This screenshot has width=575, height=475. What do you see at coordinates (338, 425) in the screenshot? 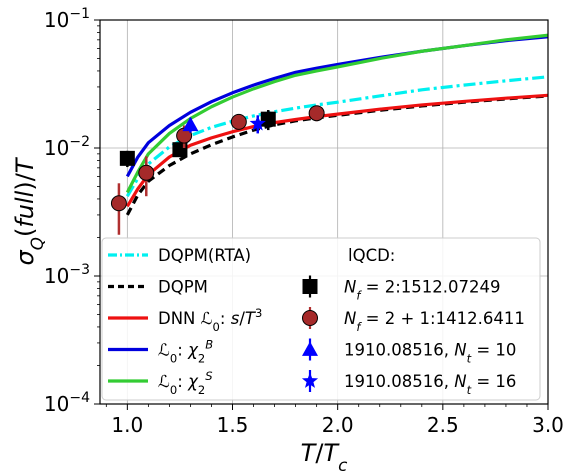
I see `x-tick-label: 2.0` at bounding box center [338, 425].